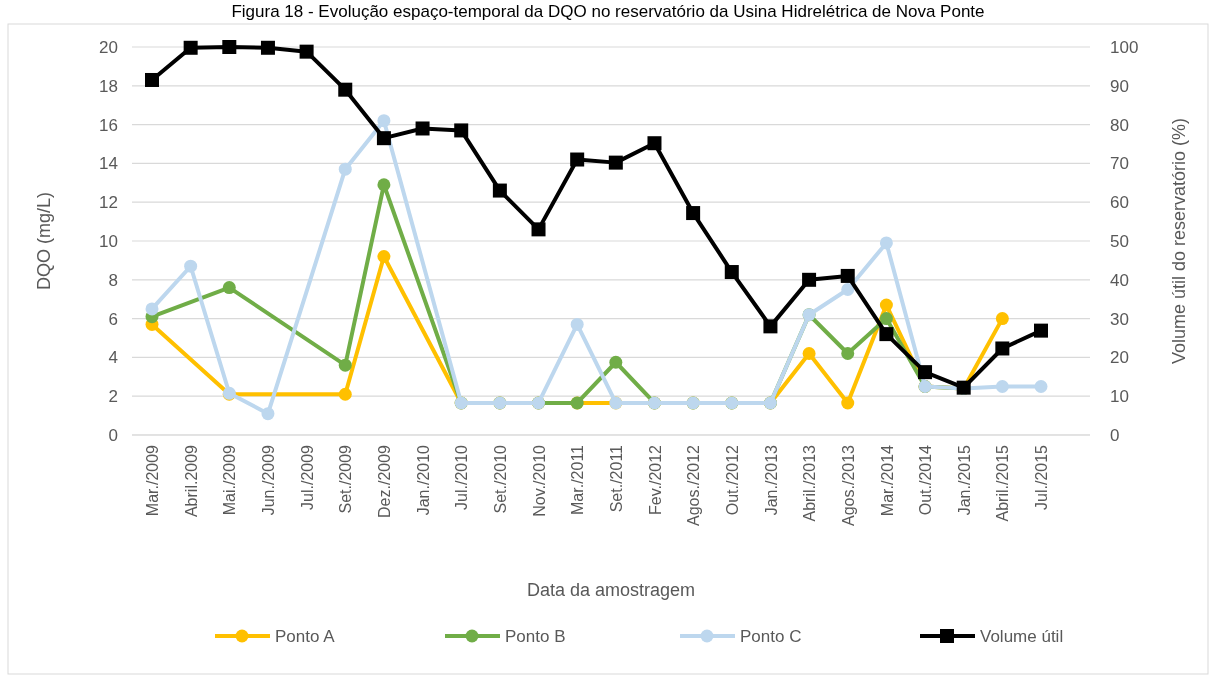 The width and height of the screenshot is (1217, 681). Describe the element at coordinates (307, 477) in the screenshot. I see `x-tick-label: Jul./2009` at that location.